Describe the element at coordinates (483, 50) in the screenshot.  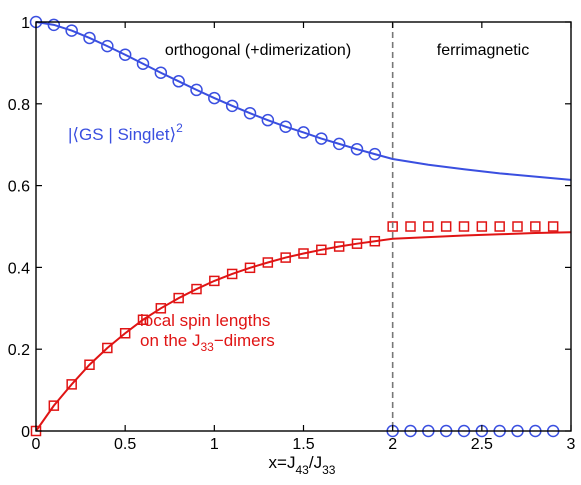
I see `region-label-ferrimagnetic: ferrimagnetic` at that location.